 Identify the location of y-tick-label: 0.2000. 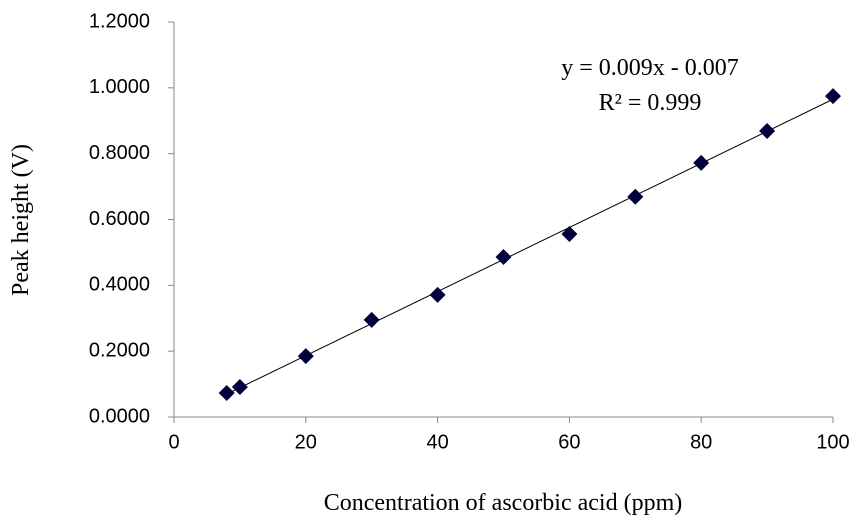
(119, 350).